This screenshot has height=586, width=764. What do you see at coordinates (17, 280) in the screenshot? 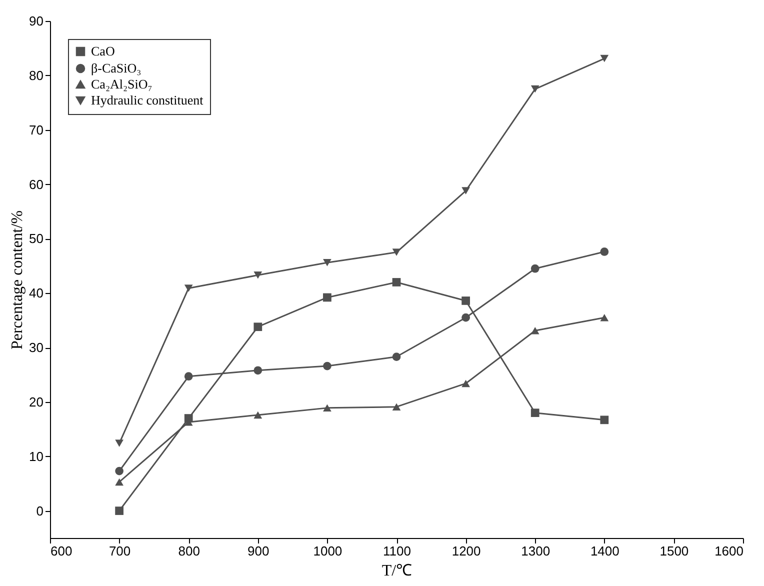
I see `y-axis-title: Percentage content/%` at bounding box center [17, 280].